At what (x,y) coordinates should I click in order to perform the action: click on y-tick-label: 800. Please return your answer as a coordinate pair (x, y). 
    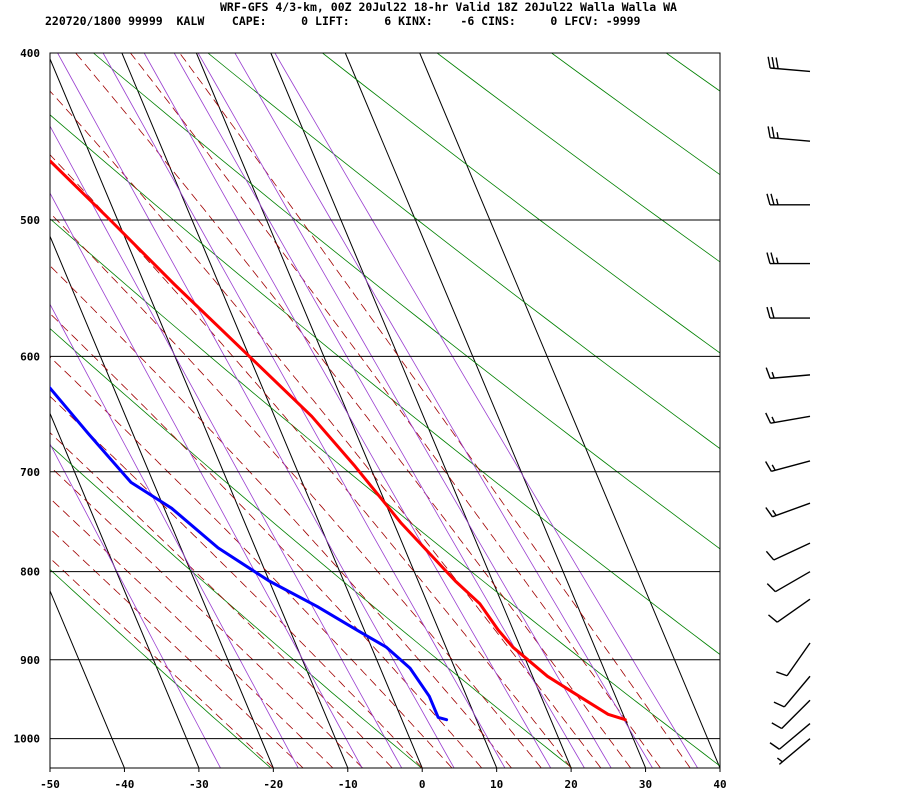
    Looking at the image, I should click on (30, 572).